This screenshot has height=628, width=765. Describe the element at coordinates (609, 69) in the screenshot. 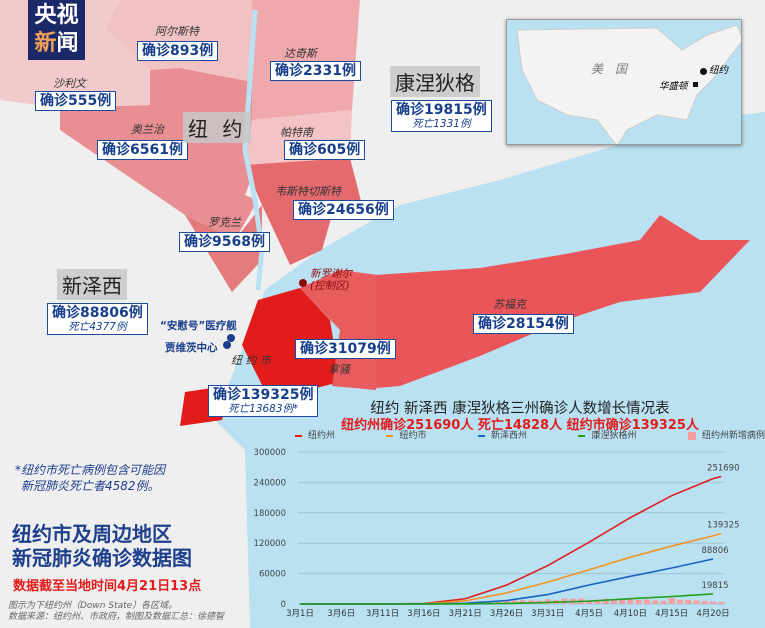

I see `inset-country-label: 美 国` at that location.